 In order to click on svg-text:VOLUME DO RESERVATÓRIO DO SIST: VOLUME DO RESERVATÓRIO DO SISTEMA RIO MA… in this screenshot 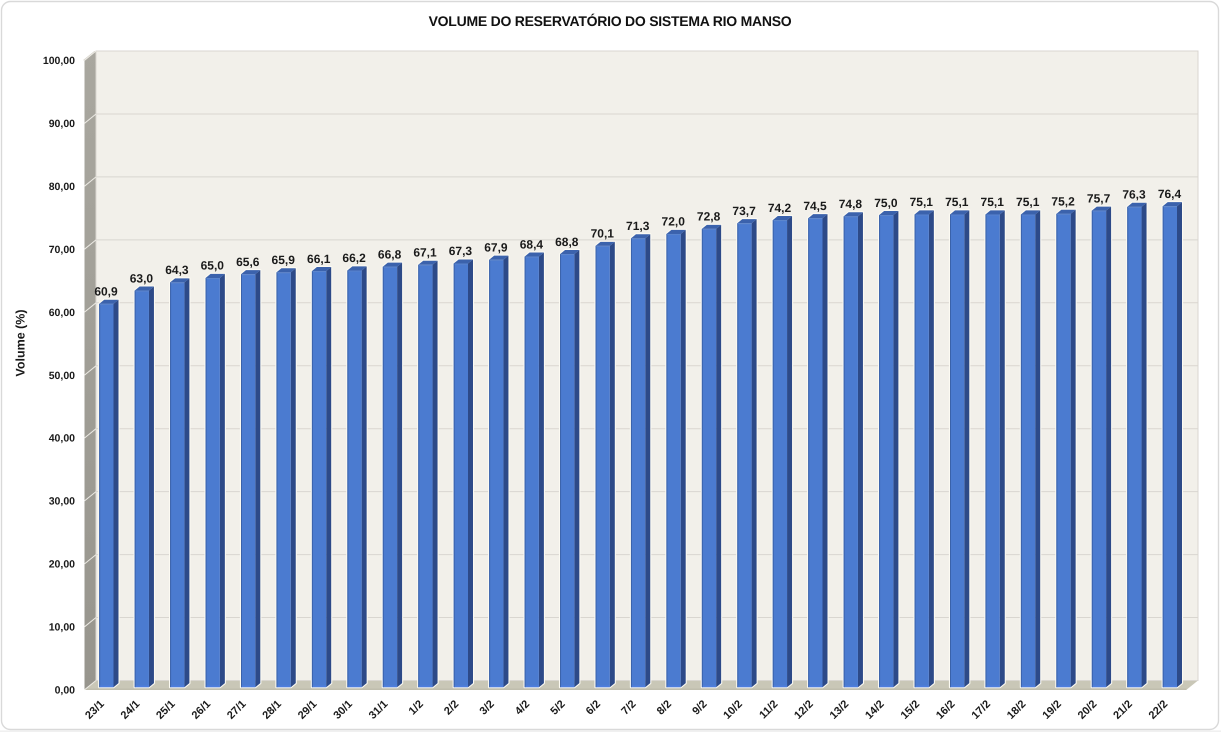, I will do `click(610, 21)`.